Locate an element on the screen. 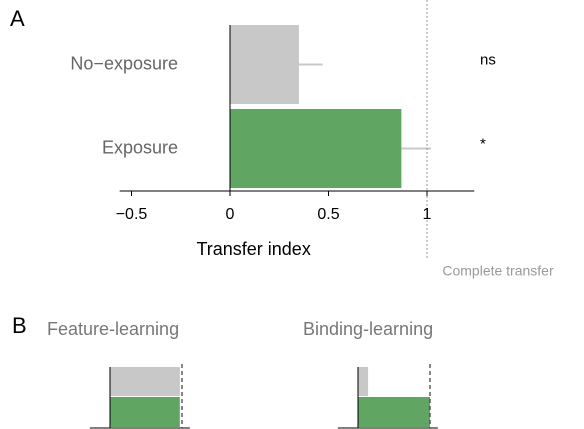 This screenshot has height=429, width=584. category-label: No−exposure is located at coordinates (124, 63).